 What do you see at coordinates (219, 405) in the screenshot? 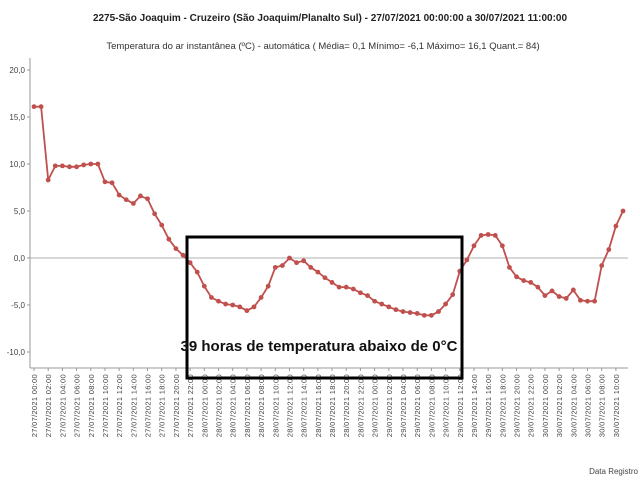
I see `x-tick-label: 28/07/2021 02:00` at bounding box center [219, 405].